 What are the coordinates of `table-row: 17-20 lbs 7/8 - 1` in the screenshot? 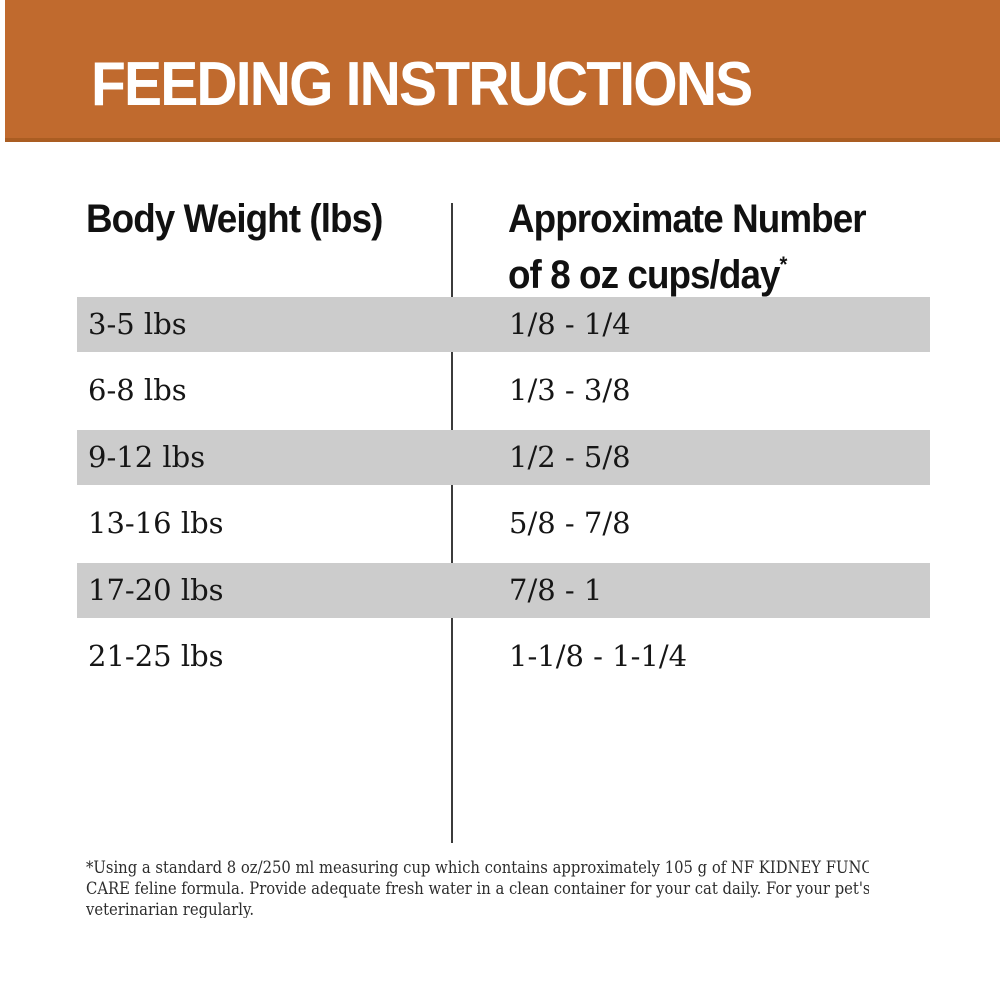 It's located at (503, 590).